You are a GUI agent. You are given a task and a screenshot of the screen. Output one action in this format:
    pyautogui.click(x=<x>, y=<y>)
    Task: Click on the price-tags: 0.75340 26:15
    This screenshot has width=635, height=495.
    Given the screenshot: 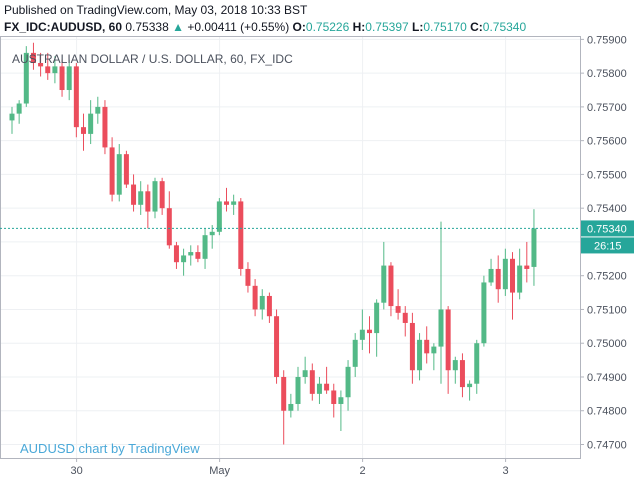 What is the action you would take?
    pyautogui.click(x=607, y=237)
    